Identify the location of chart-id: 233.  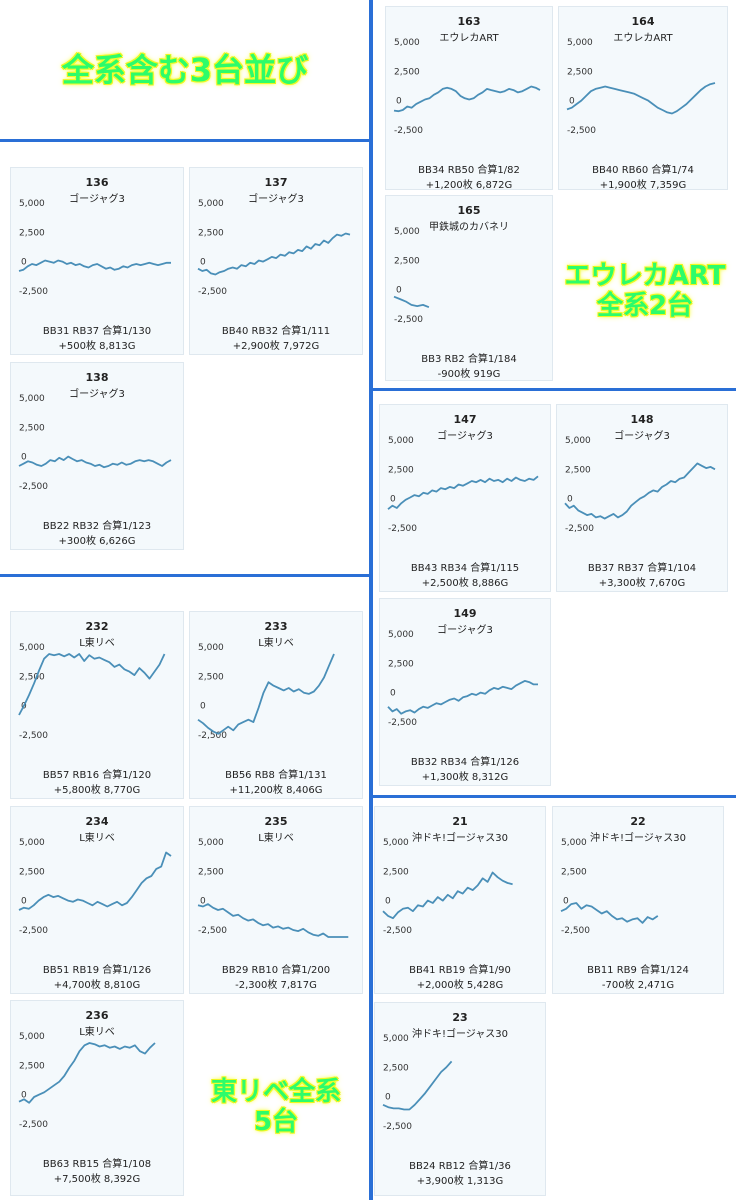
(276, 626).